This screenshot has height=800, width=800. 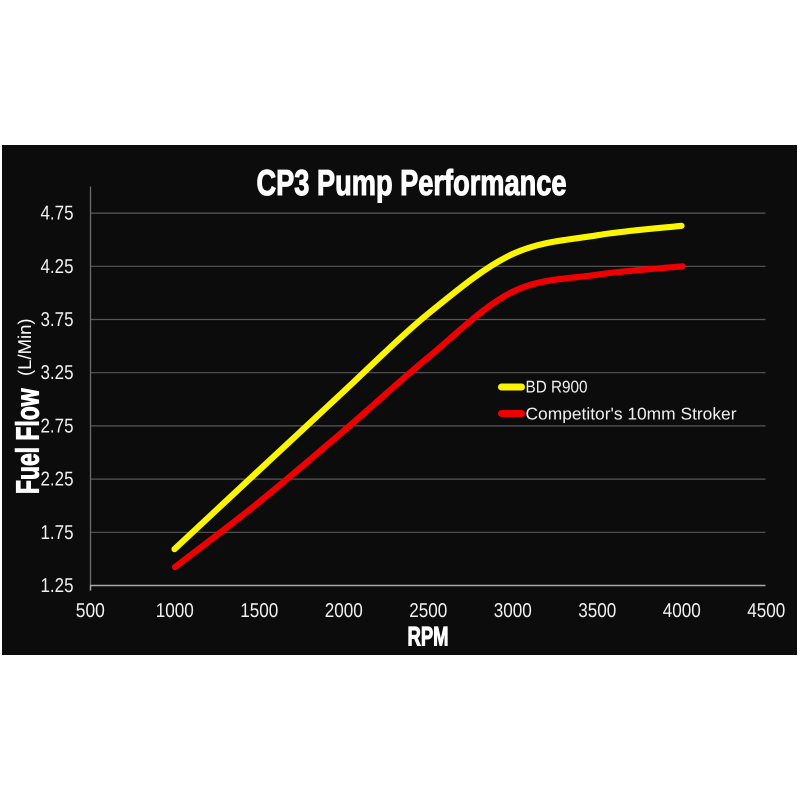 What do you see at coordinates (513, 611) in the screenshot?
I see `svg-text: 3000` at bounding box center [513, 611].